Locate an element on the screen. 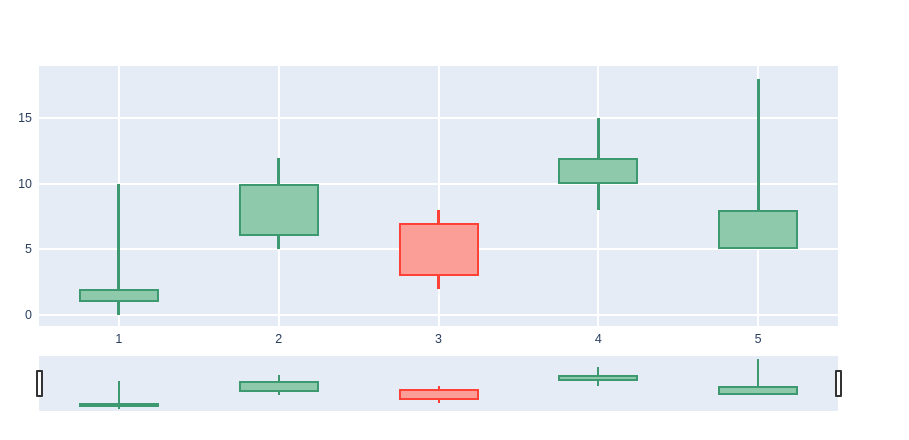 The height and width of the screenshot is (440, 909). rangeslider-candle-4-body is located at coordinates (598, 378).